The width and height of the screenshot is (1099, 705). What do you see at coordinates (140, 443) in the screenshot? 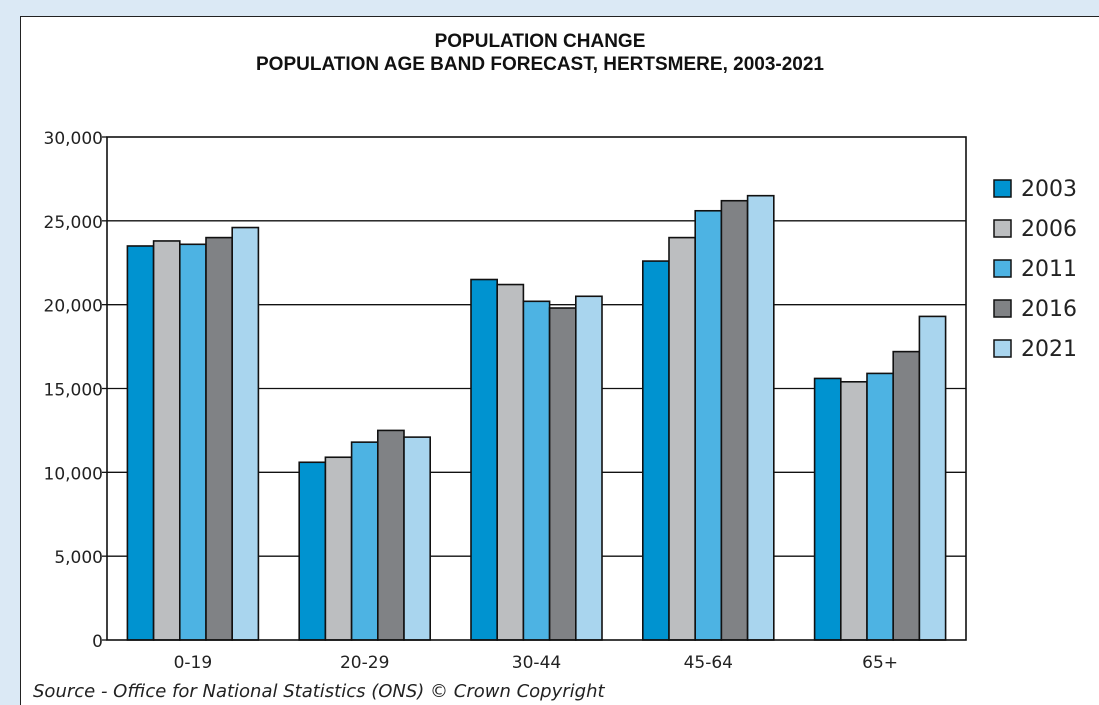
I see `bar-0-19-2003` at bounding box center [140, 443].